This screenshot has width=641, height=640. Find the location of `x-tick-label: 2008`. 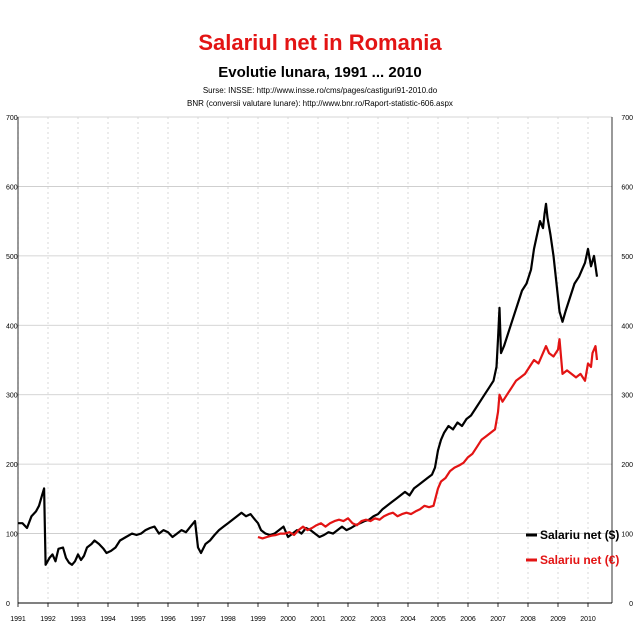

x-tick-label: 2008 is located at coordinates (528, 619).